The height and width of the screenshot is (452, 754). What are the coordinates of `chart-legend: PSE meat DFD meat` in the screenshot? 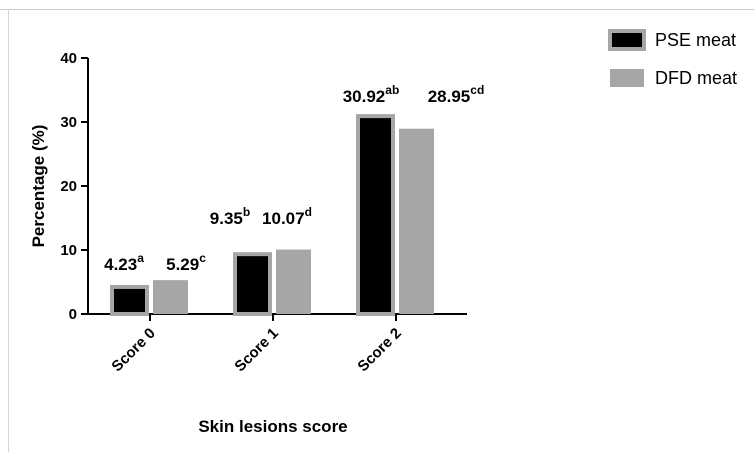 It's located at (672, 58).